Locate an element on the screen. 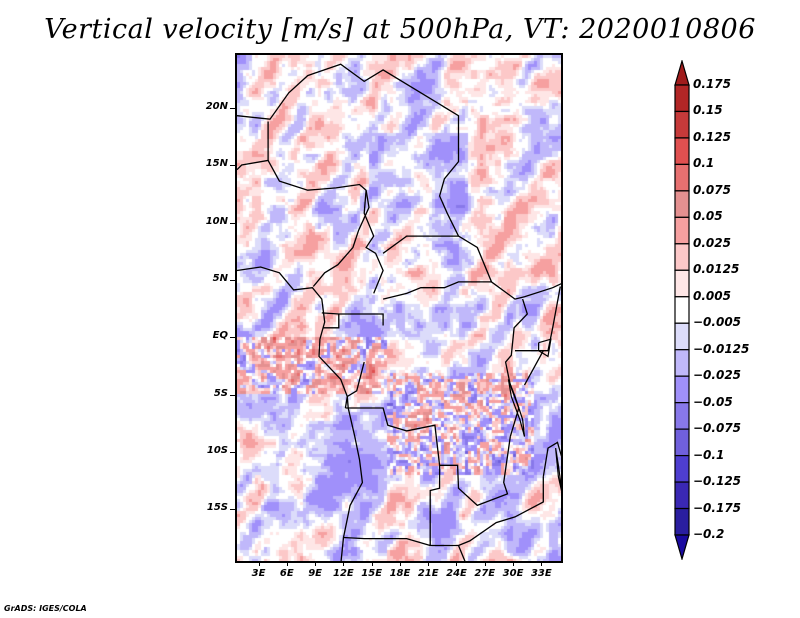 Image resolution: width=800 pixels, height=618 pixels. colorbar-tick-label: −0.1 is located at coordinates (709, 454).